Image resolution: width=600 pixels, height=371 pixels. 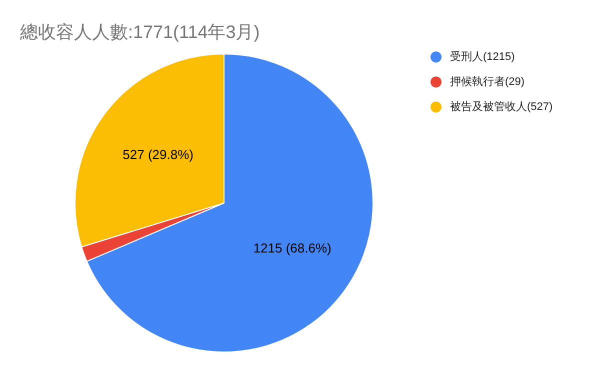 I want to click on legend-label: 押候執行者(29), so click(x=487, y=81).